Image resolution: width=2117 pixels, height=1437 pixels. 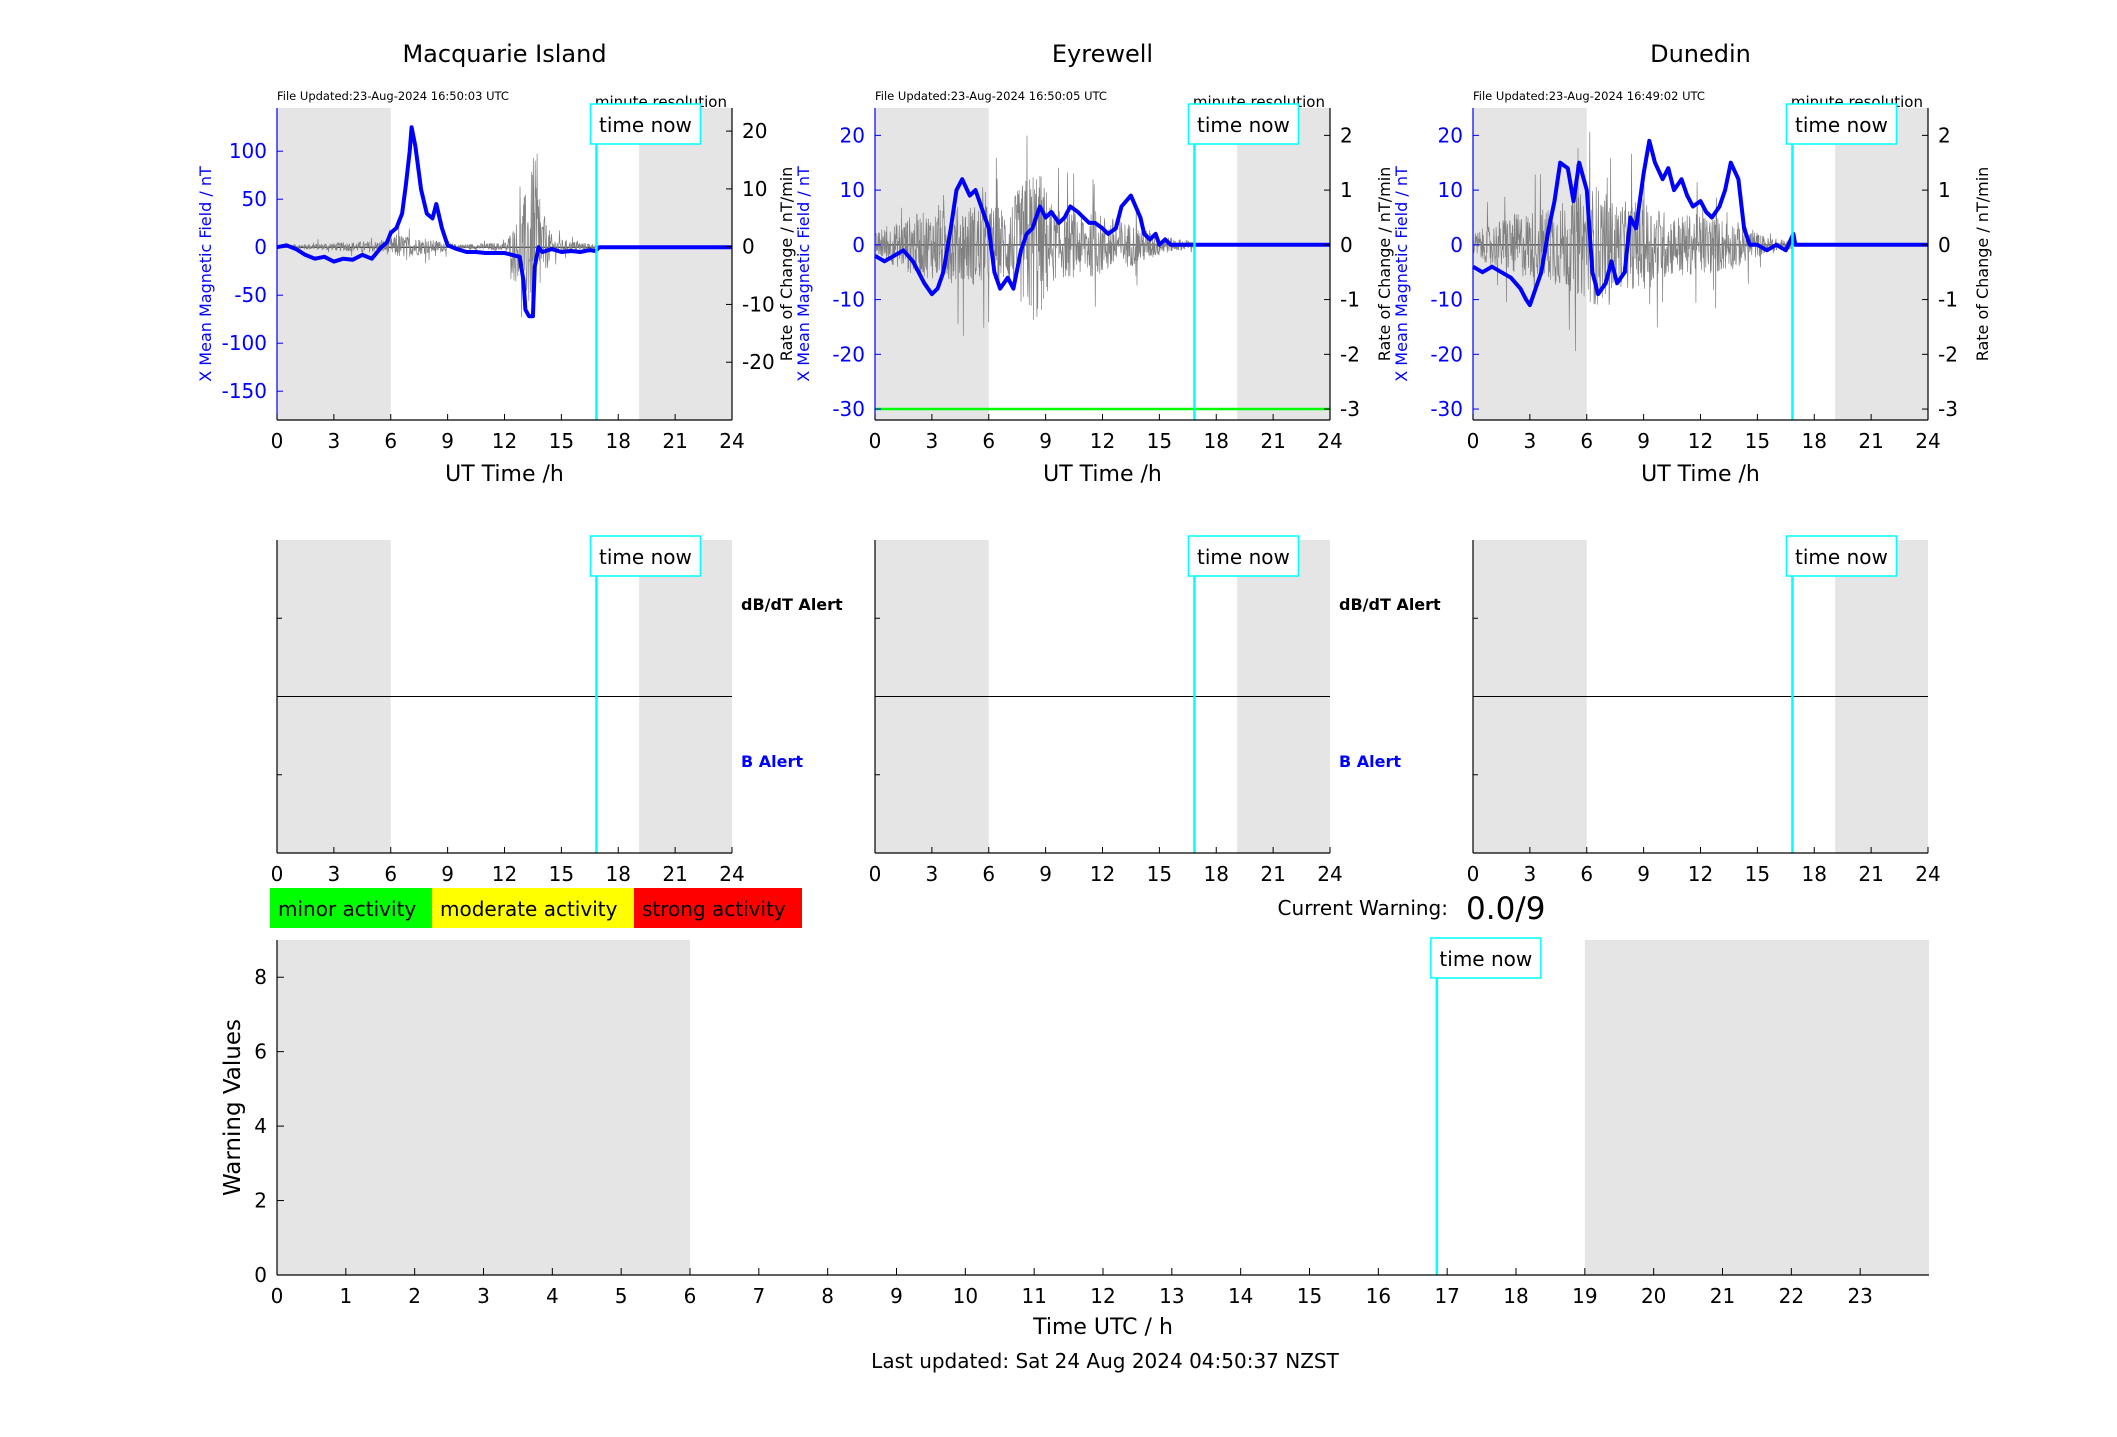 What do you see at coordinates (1446, 1296) in the screenshot?
I see `x-tick-label: 17` at bounding box center [1446, 1296].